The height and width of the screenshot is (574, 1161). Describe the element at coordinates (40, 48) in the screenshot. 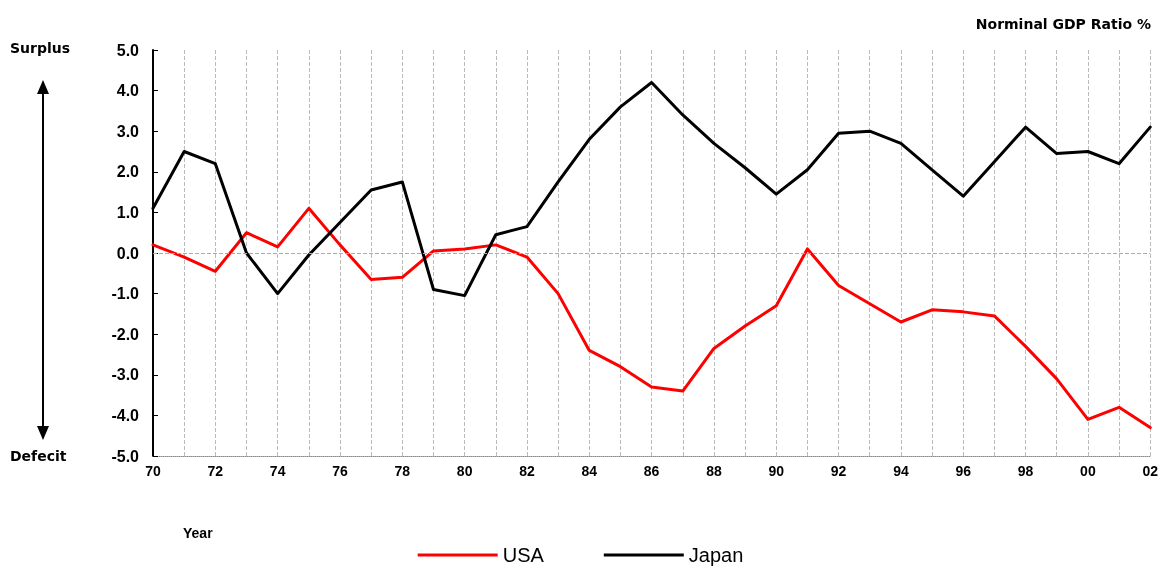

I see `text: Surplus` at that location.